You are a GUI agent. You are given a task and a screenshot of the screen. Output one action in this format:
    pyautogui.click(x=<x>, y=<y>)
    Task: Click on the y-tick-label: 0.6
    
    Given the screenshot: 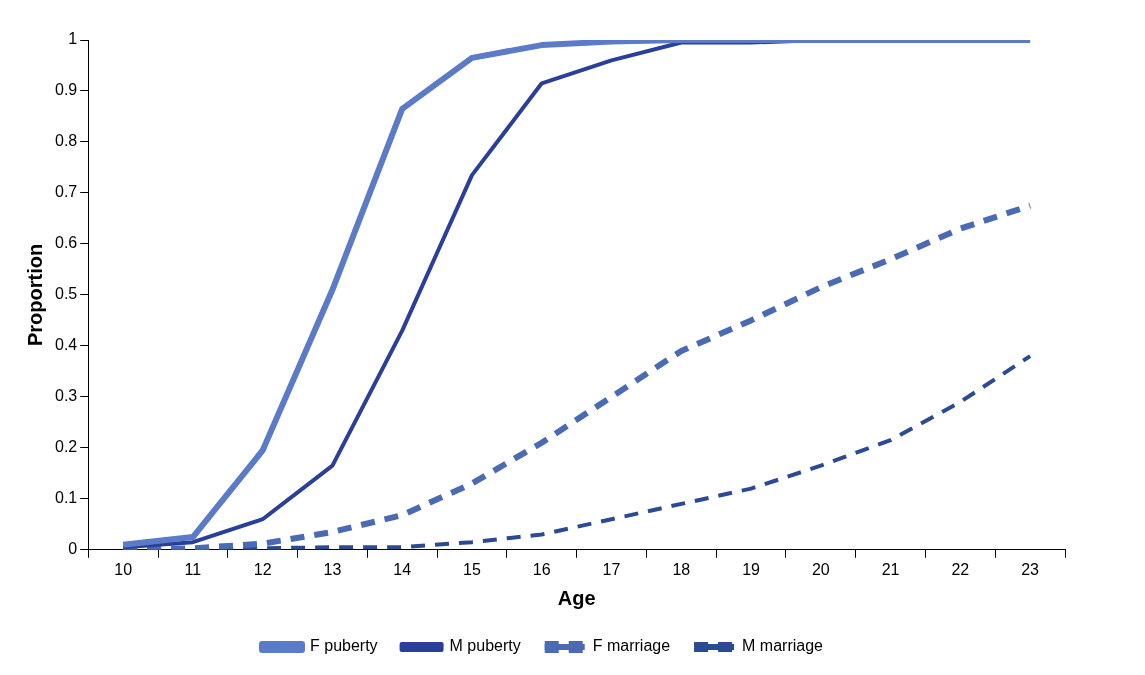 What is the action you would take?
    pyautogui.click(x=66, y=243)
    